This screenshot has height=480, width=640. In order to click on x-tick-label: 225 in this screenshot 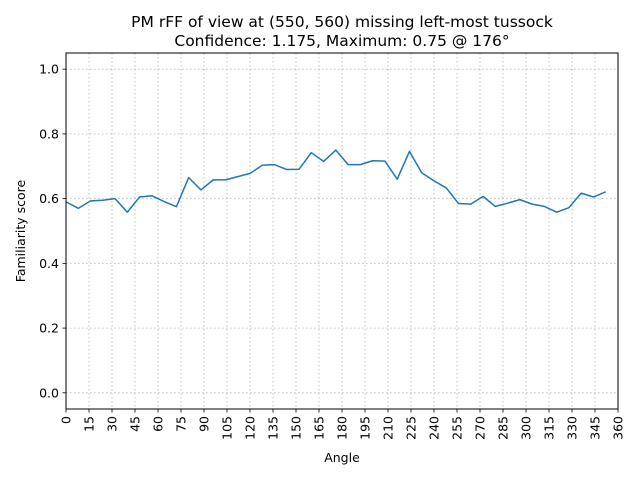, I will do `click(411, 428)`.